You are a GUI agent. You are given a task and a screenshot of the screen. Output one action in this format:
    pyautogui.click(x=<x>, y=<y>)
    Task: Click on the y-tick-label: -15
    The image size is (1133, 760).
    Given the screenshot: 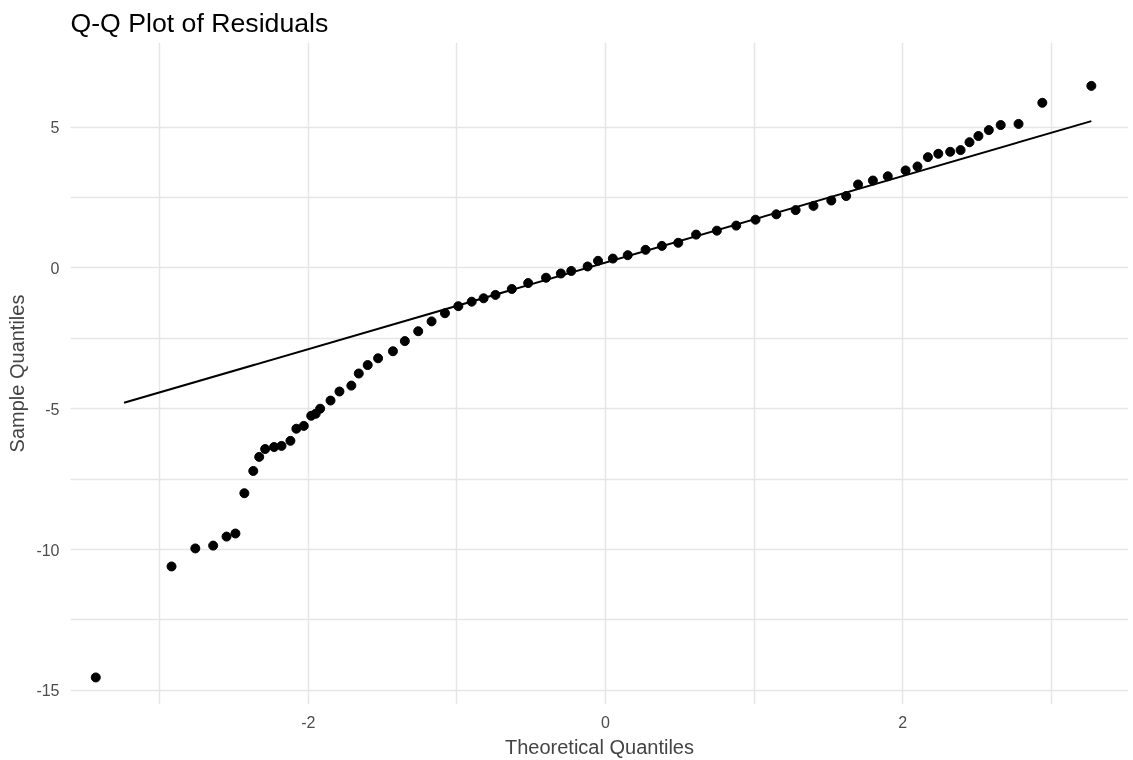 What is the action you would take?
    pyautogui.click(x=48, y=691)
    